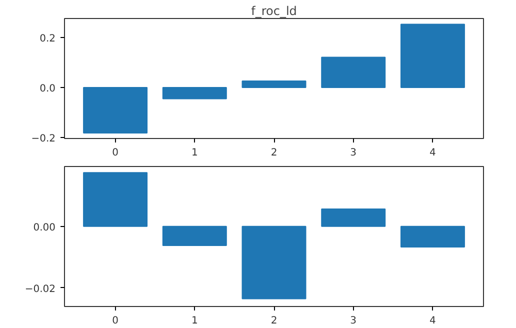  What do you see at coordinates (43, 139) in the screenshot?
I see `y-tick-label: −0.2` at bounding box center [43, 139].